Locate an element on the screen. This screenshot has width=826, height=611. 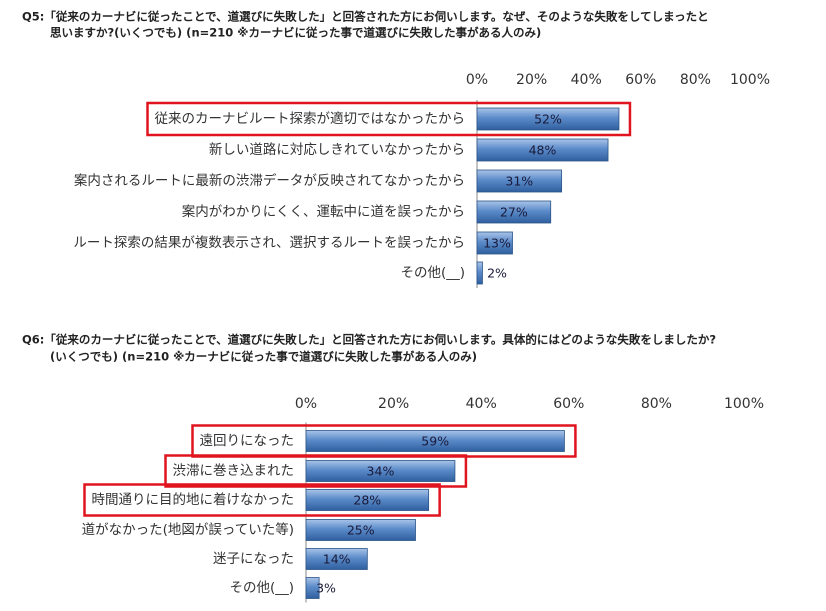
value-label: 52% is located at coordinates (548, 119).